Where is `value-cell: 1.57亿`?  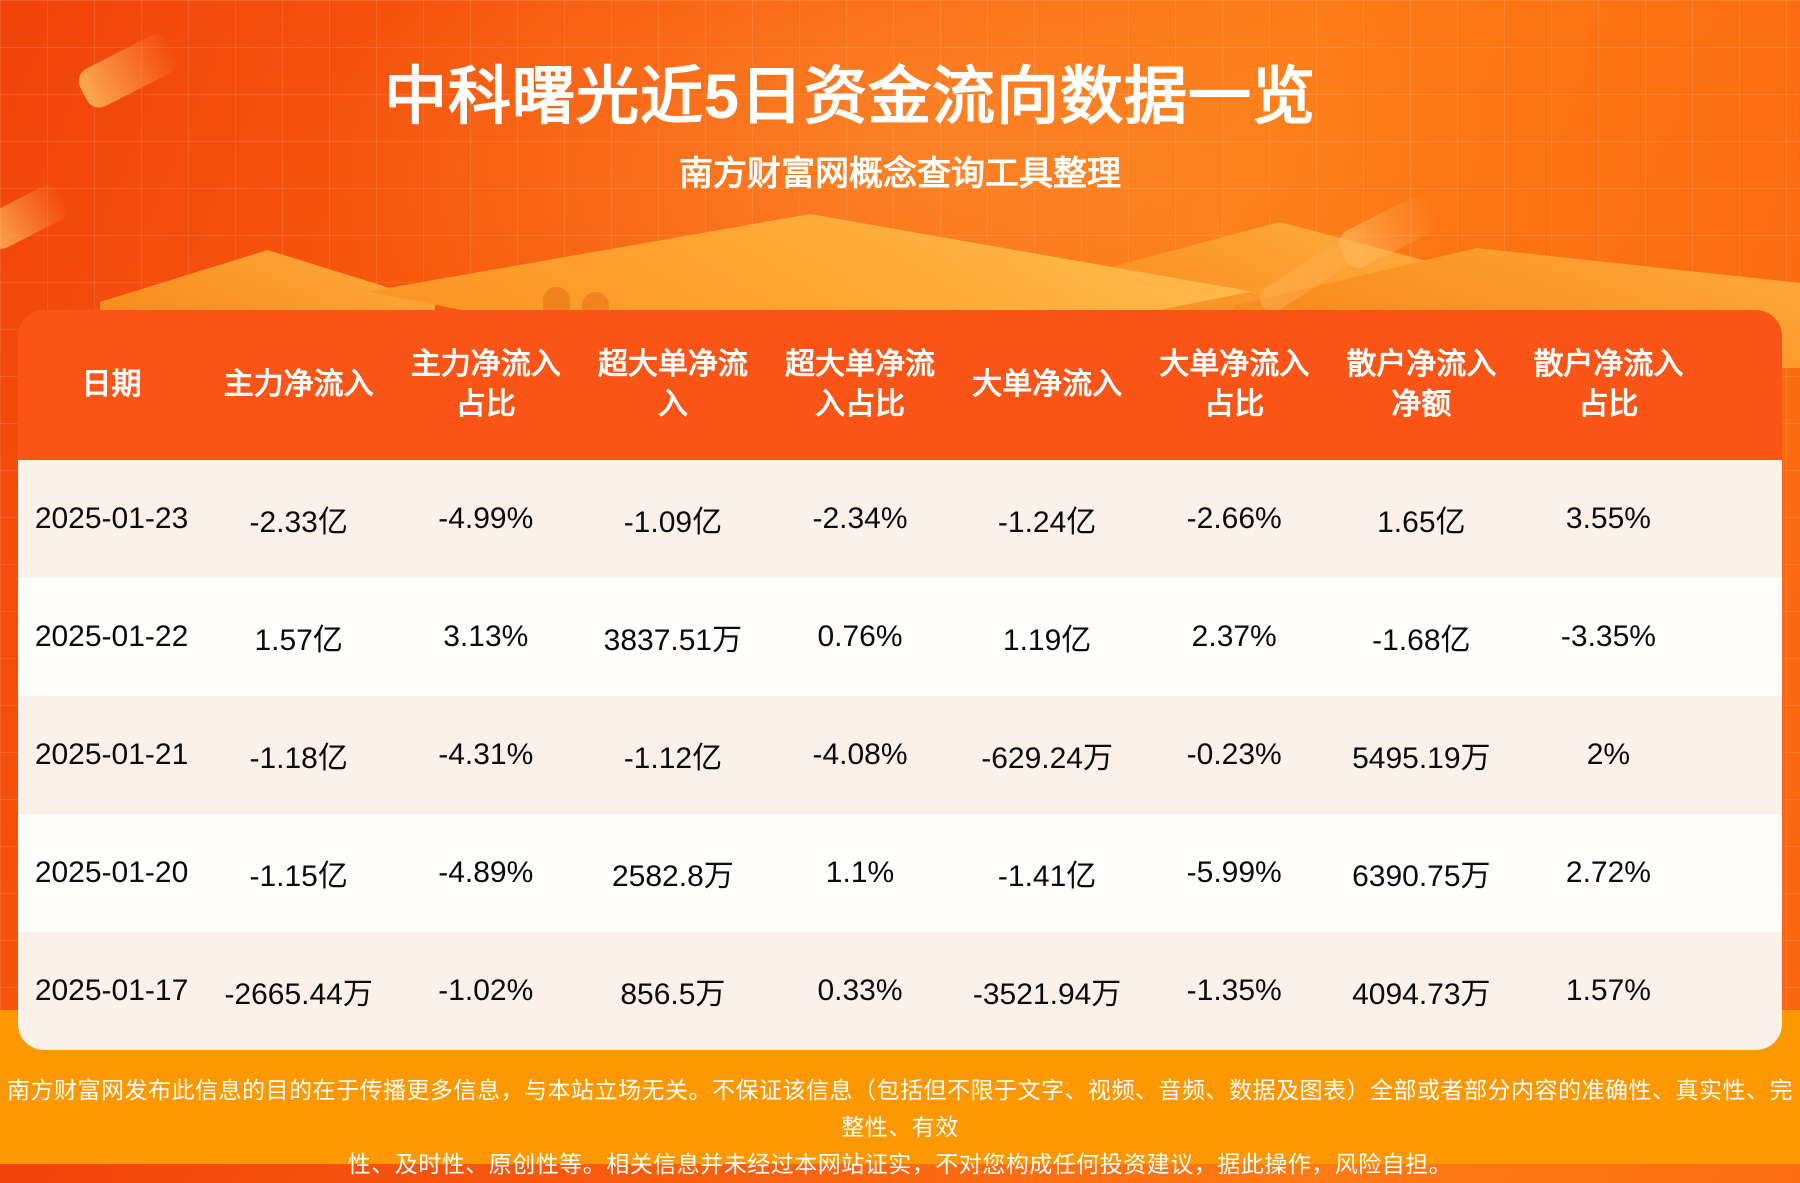
value-cell: 1.57亿 is located at coordinates (298, 640).